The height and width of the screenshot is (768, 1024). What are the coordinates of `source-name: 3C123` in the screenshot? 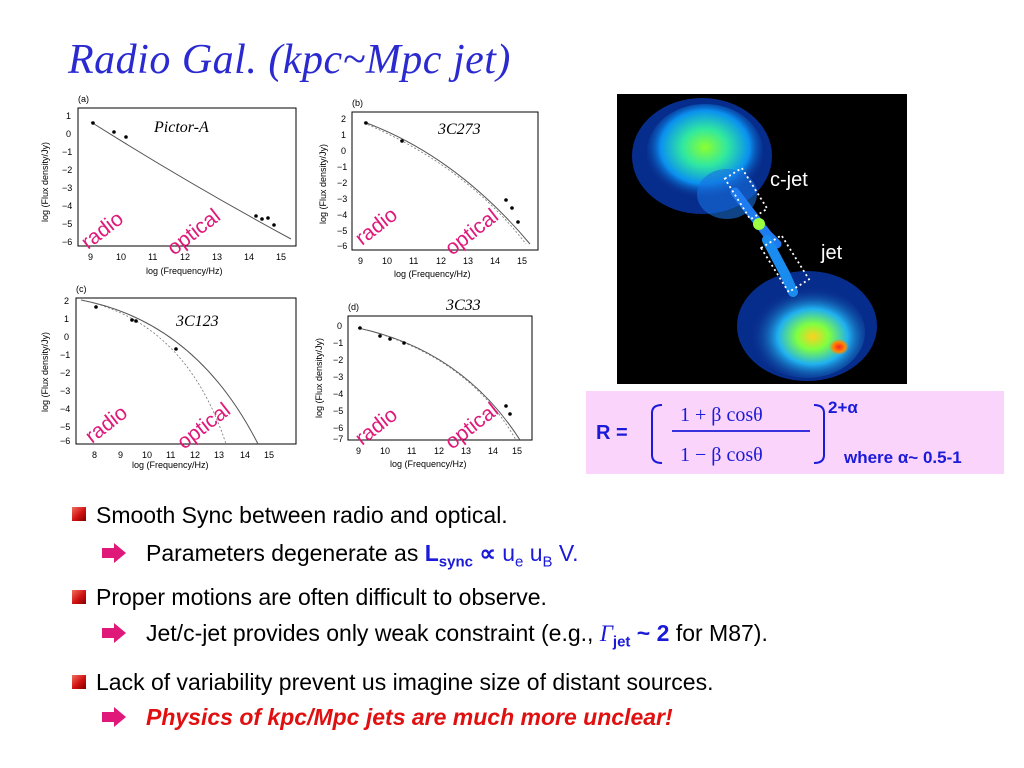 It's located at (197, 321).